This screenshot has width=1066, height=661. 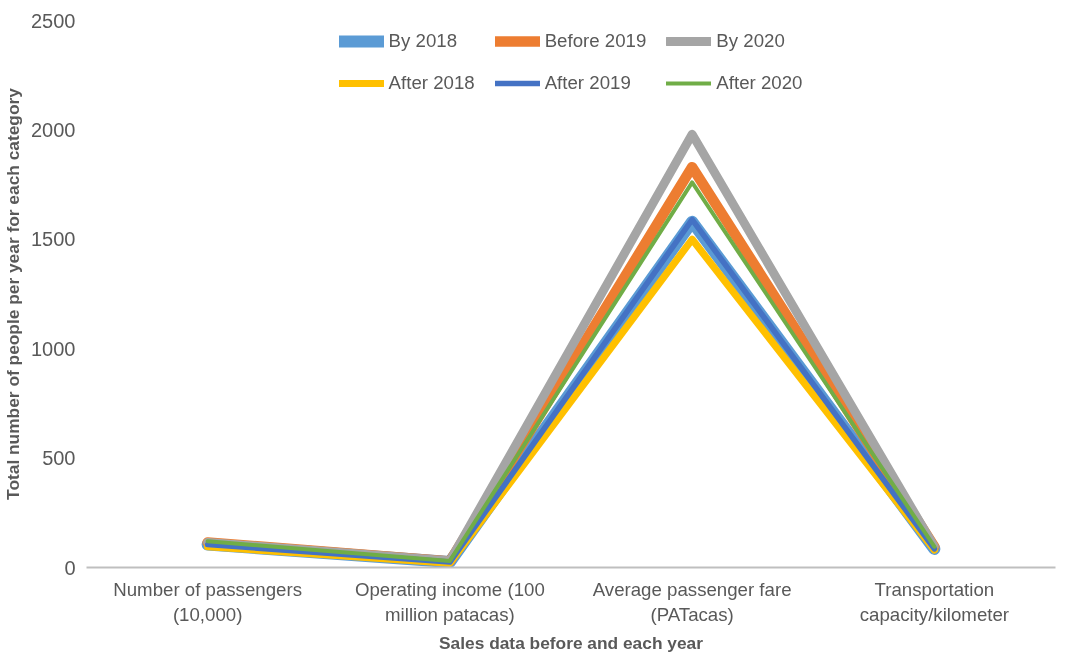 What do you see at coordinates (13, 293) in the screenshot?
I see `y-axis-title: Total number of people per year for each category` at bounding box center [13, 293].